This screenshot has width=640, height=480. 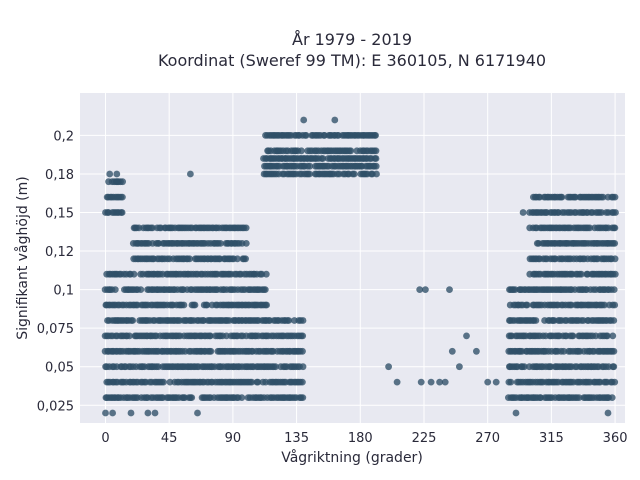 I want to click on y-tick-label: 0,1, so click(x=63, y=291).